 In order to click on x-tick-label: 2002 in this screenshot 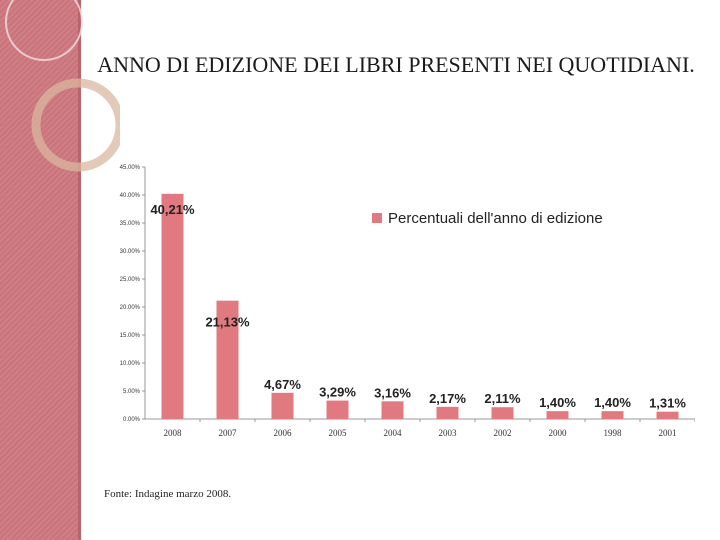, I will do `click(503, 433)`.